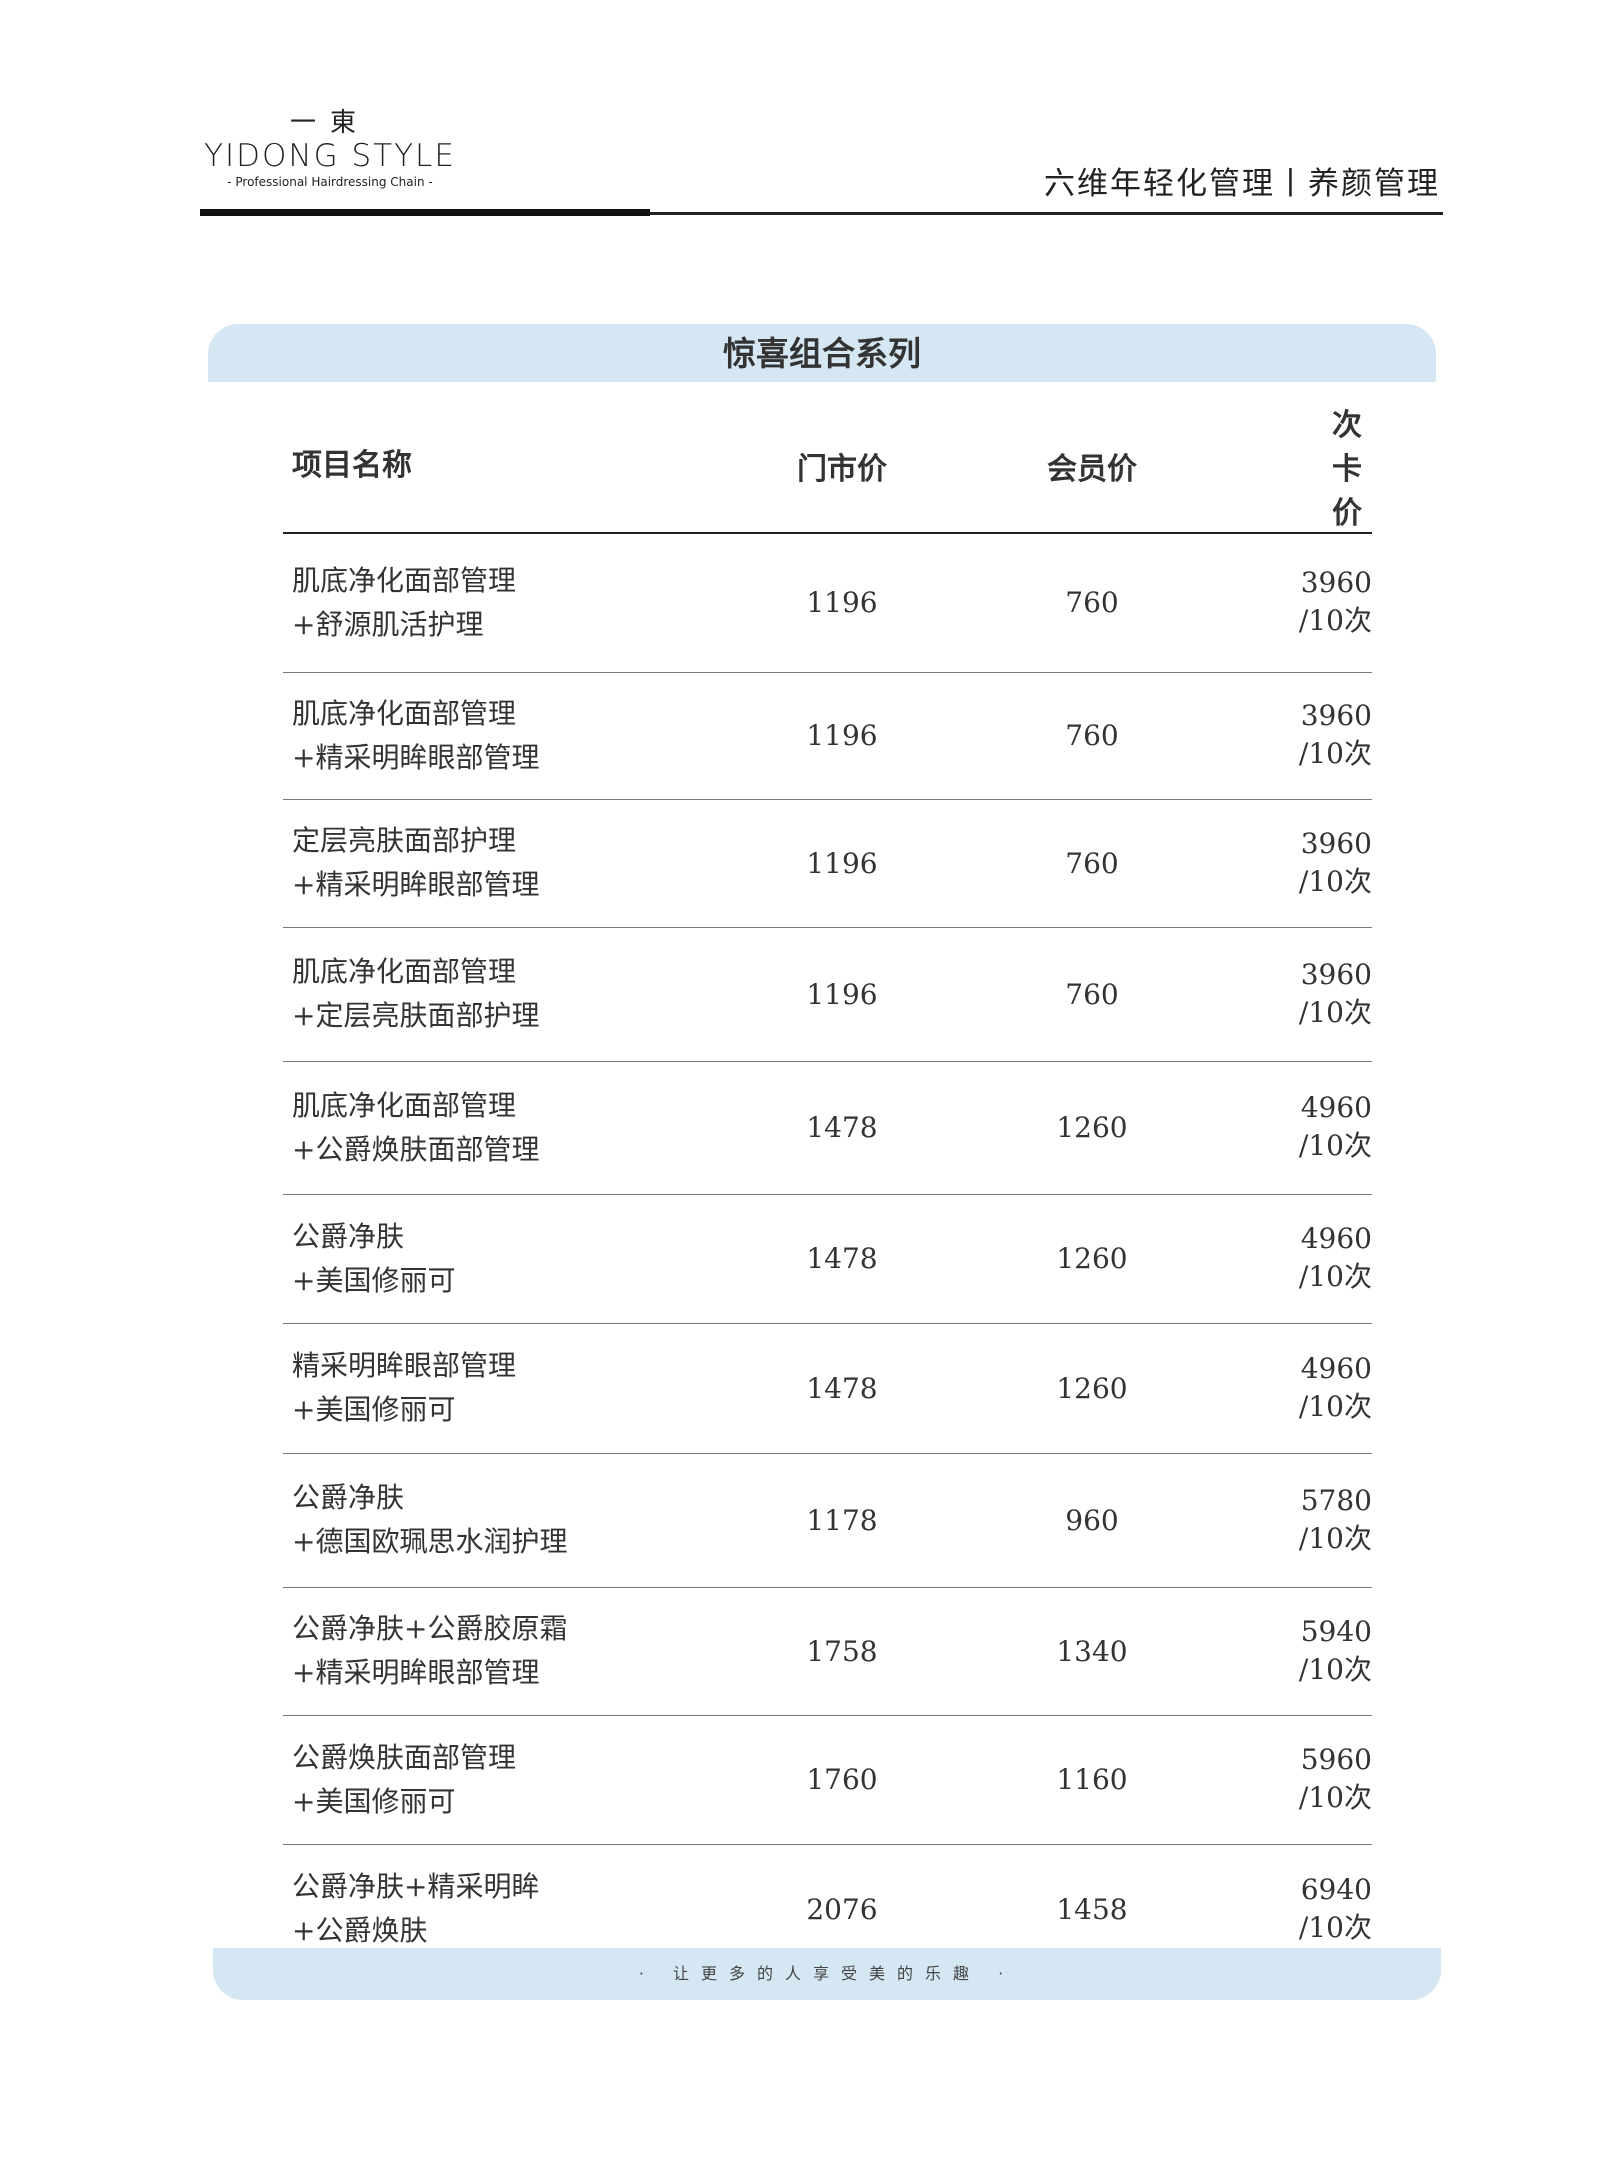 The height and width of the screenshot is (2160, 1620). I want to click on table-row: 肌底净化面部管理 +定层亮肤面部护理 1196 760 3960 /10次, so click(827, 994).